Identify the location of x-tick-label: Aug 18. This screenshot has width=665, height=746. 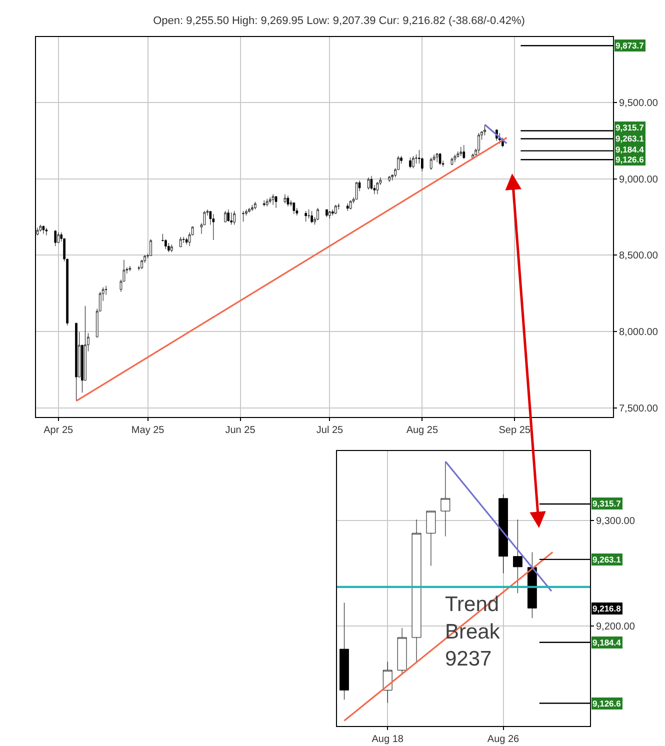
(388, 739).